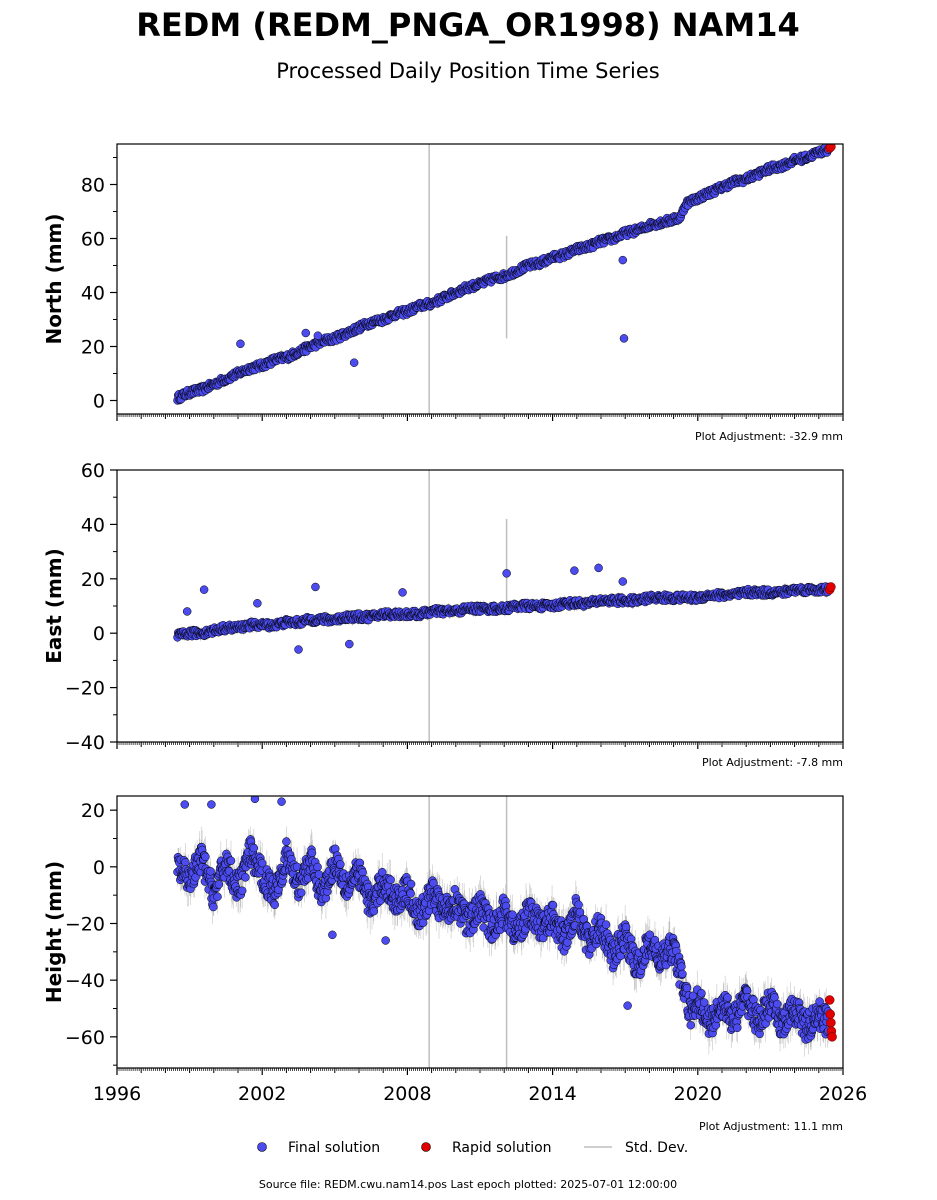 This screenshot has height=1200, width=937. I want to click on y-axis-label: North (mm), so click(54, 278).